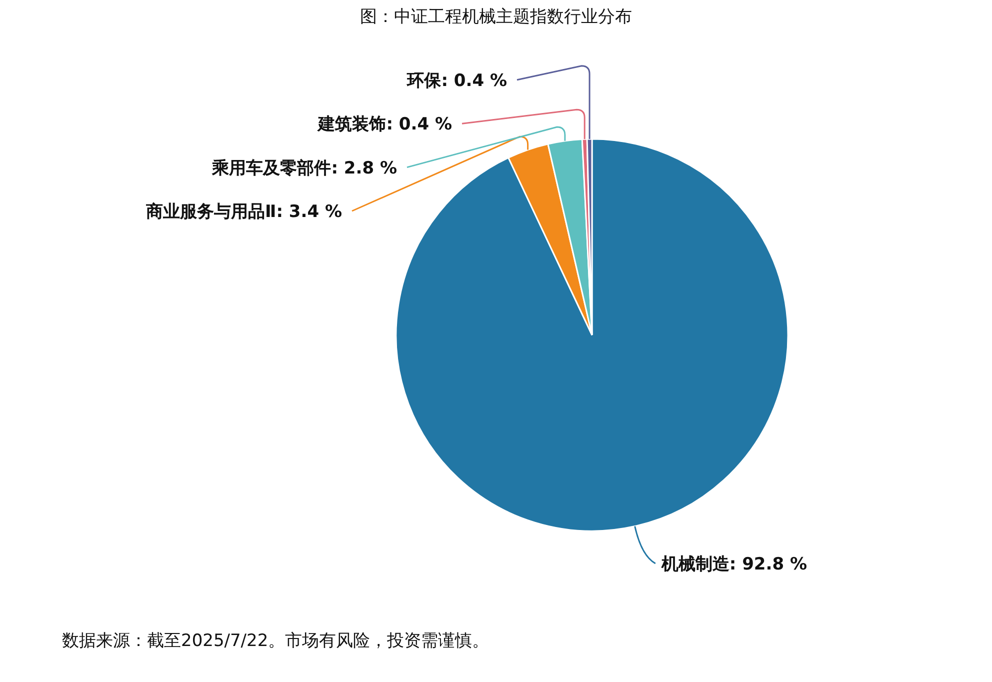 Image resolution: width=992 pixels, height=682 pixels. I want to click on slice-label: 机械制造: 92.8 %, so click(734, 564).